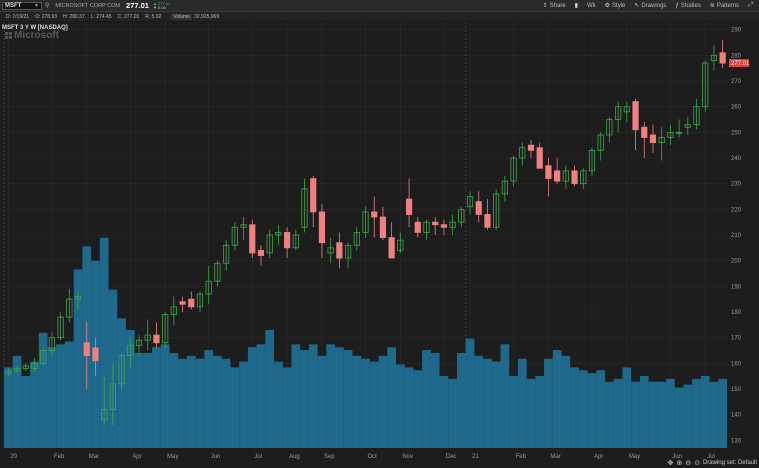 The height and width of the screenshot is (468, 759). What do you see at coordinates (736, 185) in the screenshot?
I see `y-tick-label: 230` at bounding box center [736, 185].